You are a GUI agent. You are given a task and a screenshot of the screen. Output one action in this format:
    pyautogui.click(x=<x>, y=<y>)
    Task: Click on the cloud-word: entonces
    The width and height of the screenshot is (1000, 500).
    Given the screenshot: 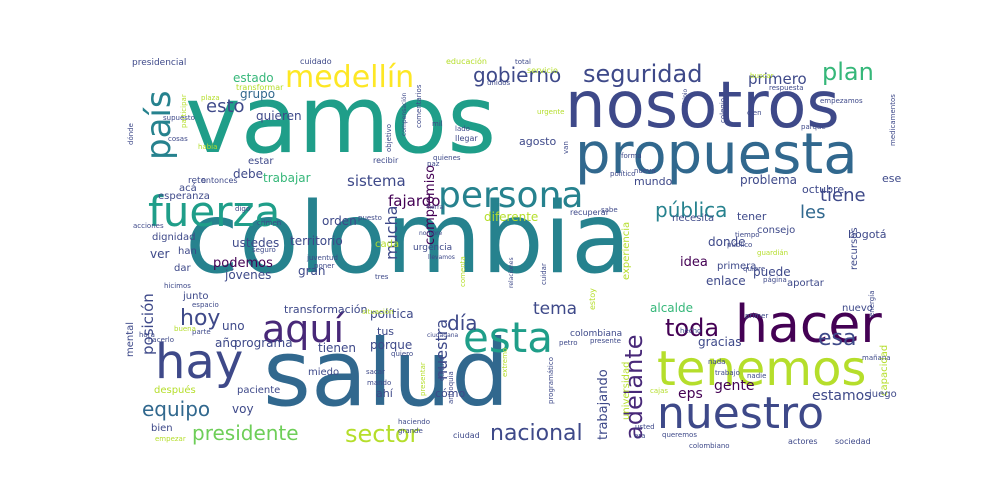 What is the action you would take?
    pyautogui.click(x=219, y=180)
    